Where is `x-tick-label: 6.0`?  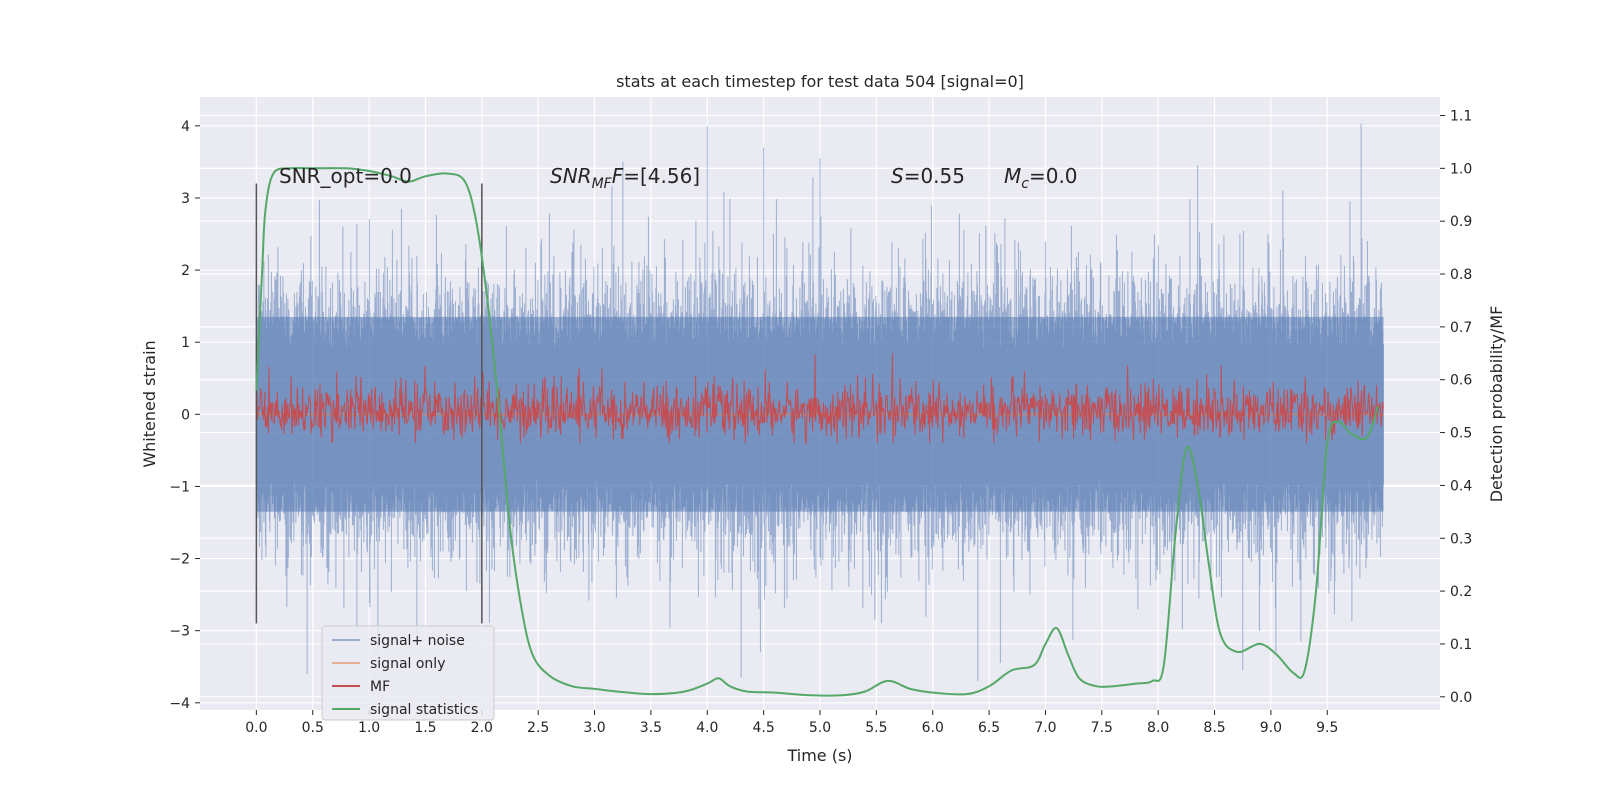
x-tick-label: 6.0 is located at coordinates (933, 728).